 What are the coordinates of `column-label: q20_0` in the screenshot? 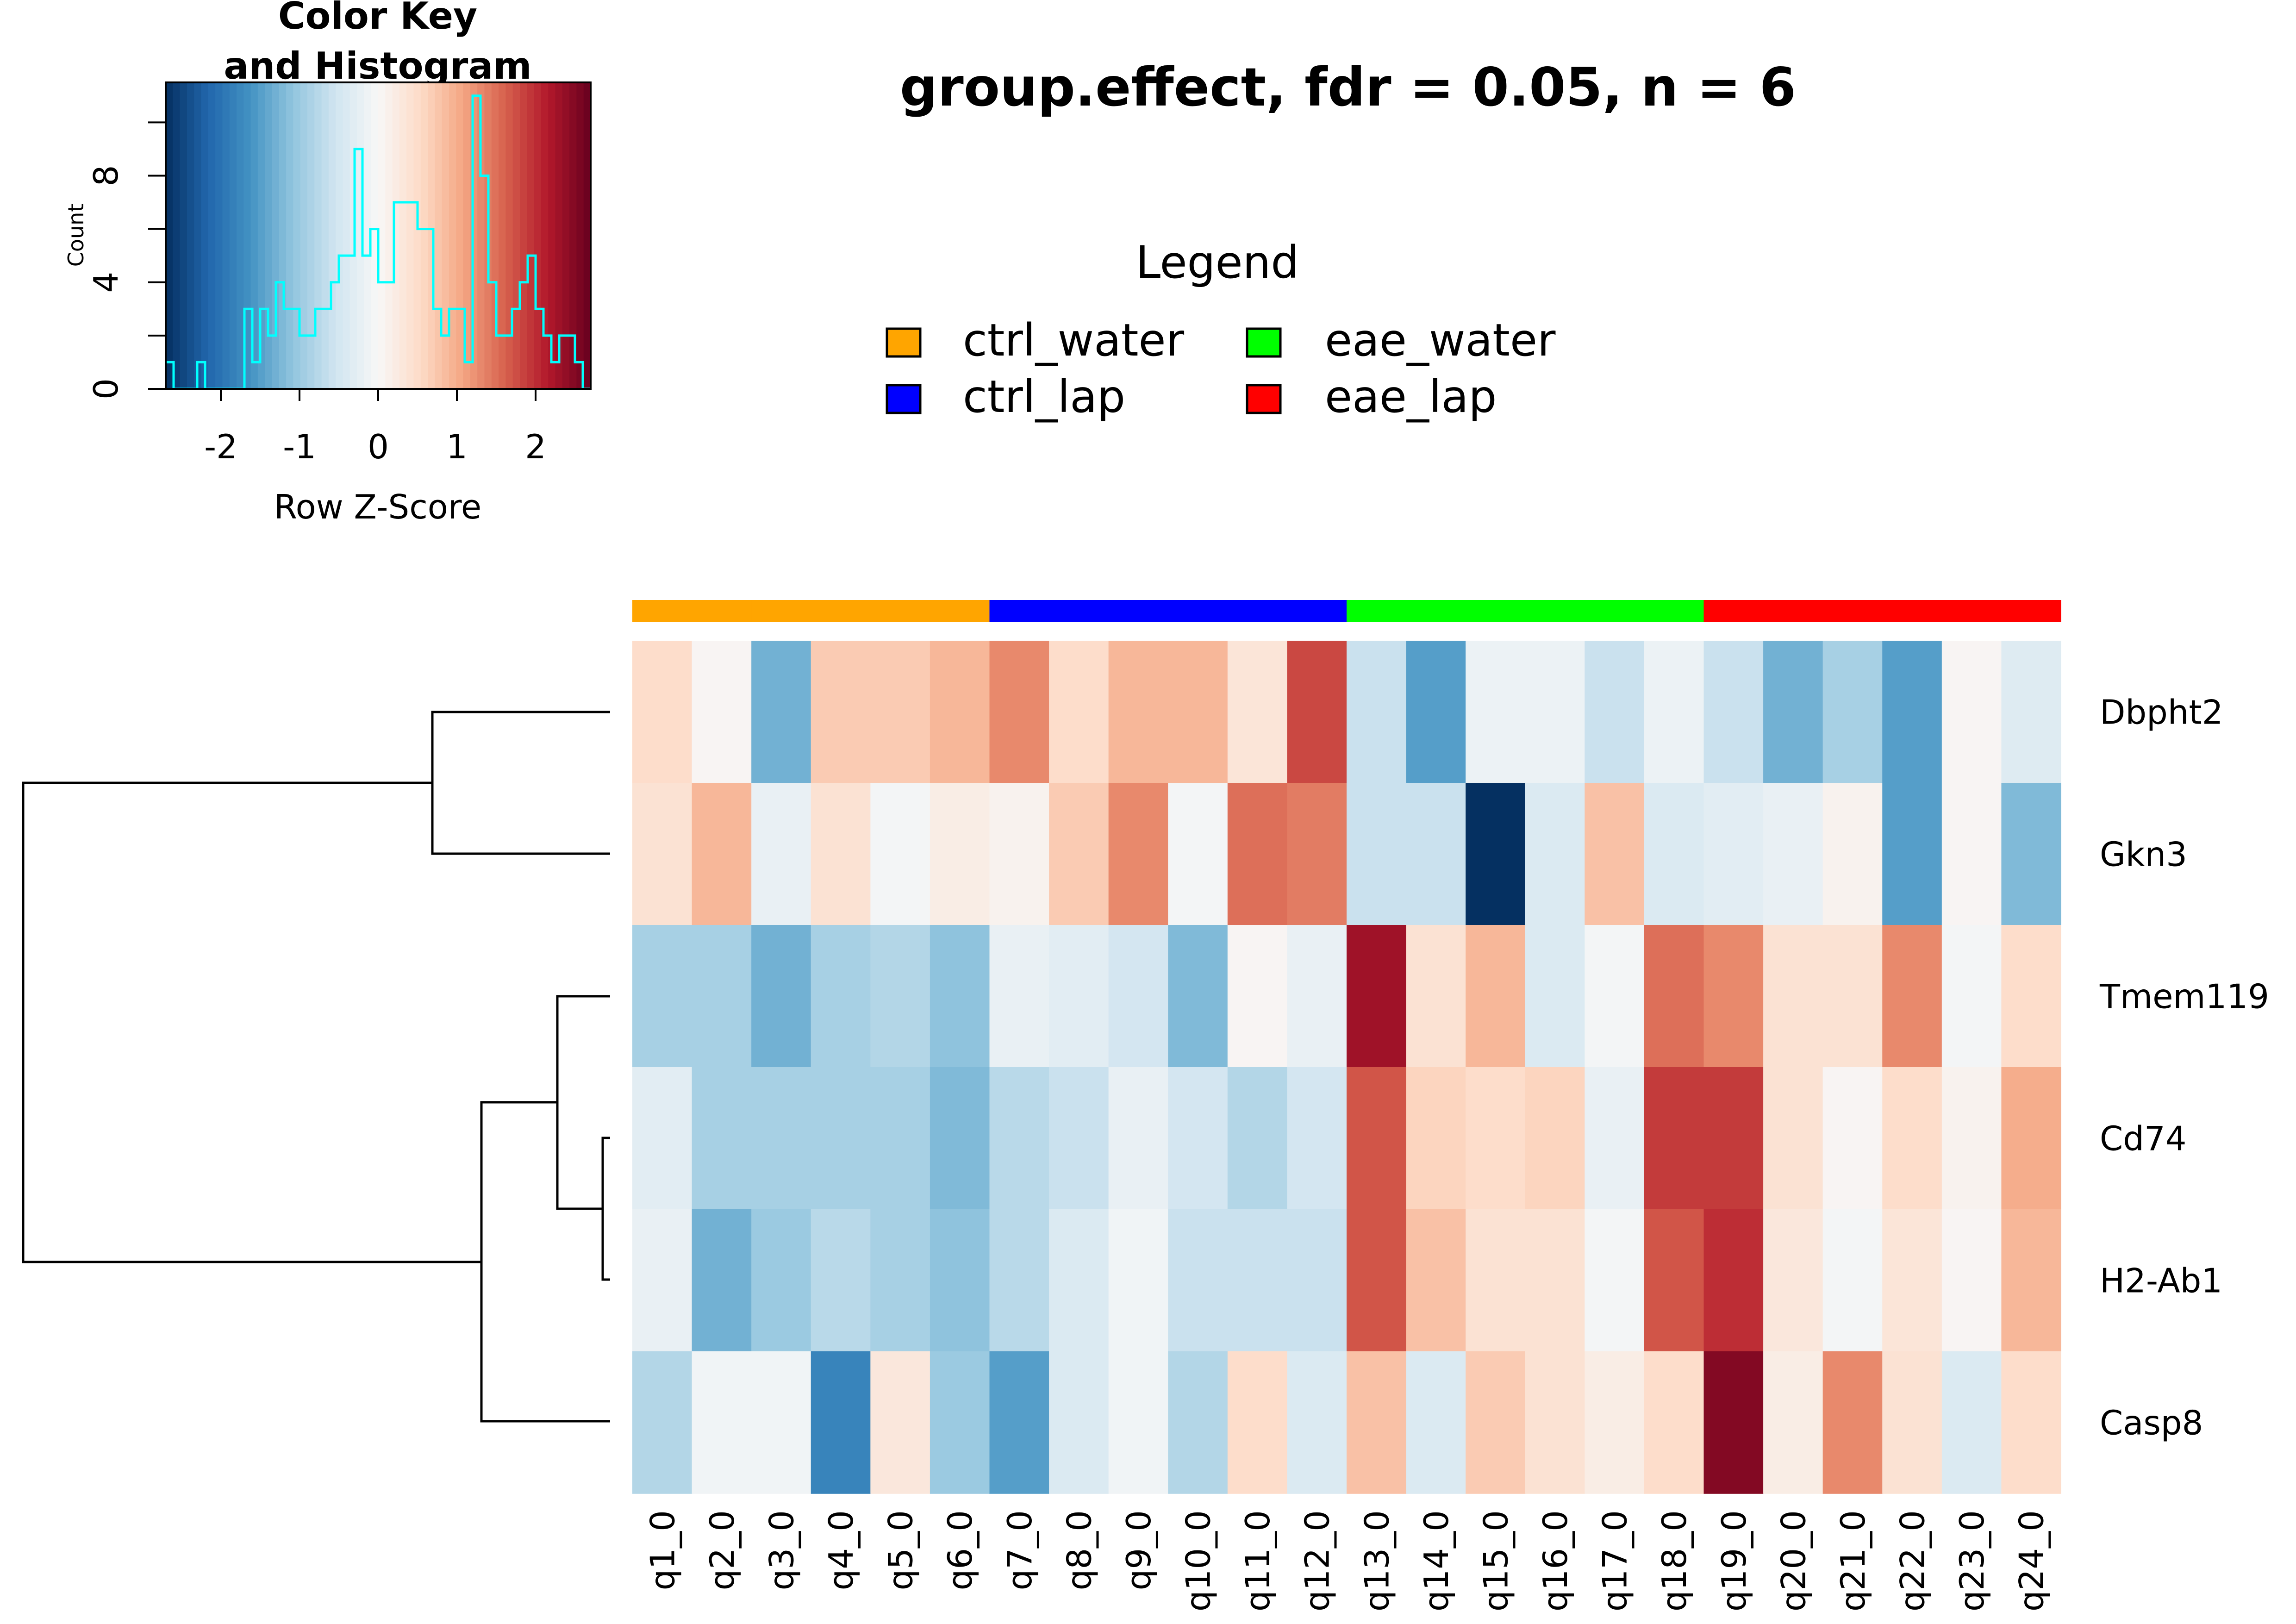 It's located at (1793, 1561).